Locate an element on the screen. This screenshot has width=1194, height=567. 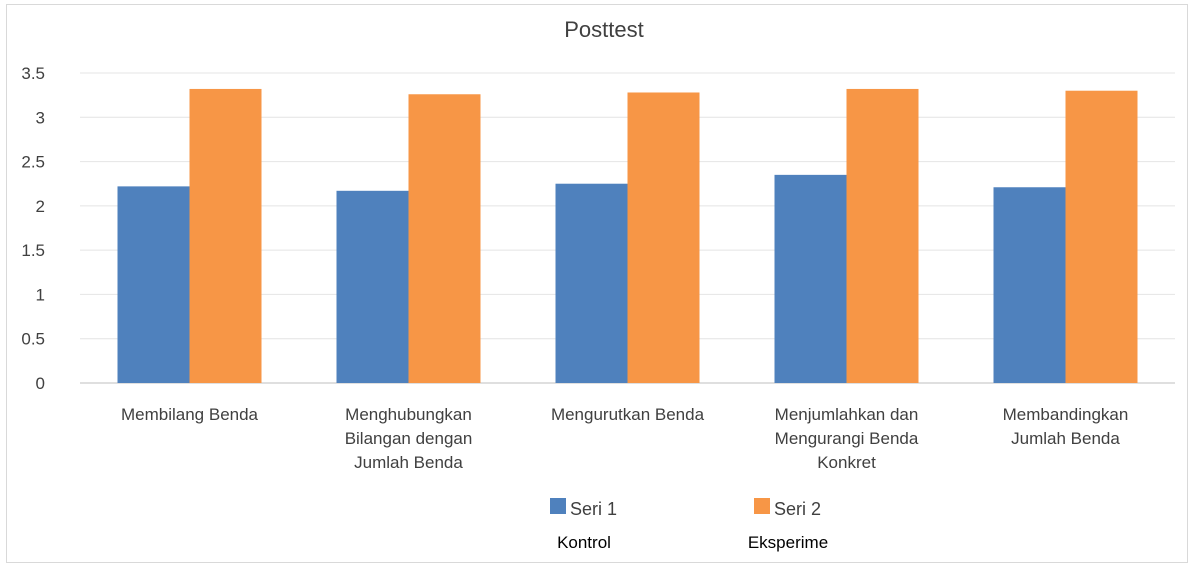
y-tick-label: 1.5 is located at coordinates (33, 250).